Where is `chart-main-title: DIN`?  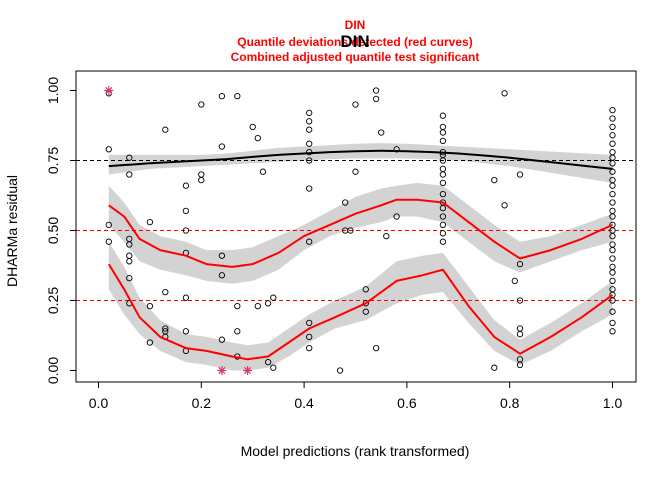
chart-main-title: DIN is located at coordinates (354, 41).